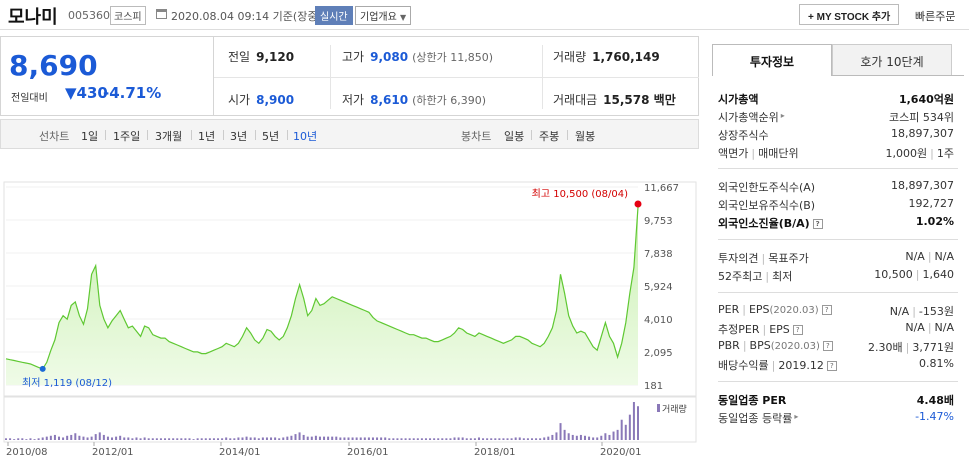 This screenshot has height=466, width=969. Describe the element at coordinates (90, 136) in the screenshot. I see `period-1d: 1일` at that location.